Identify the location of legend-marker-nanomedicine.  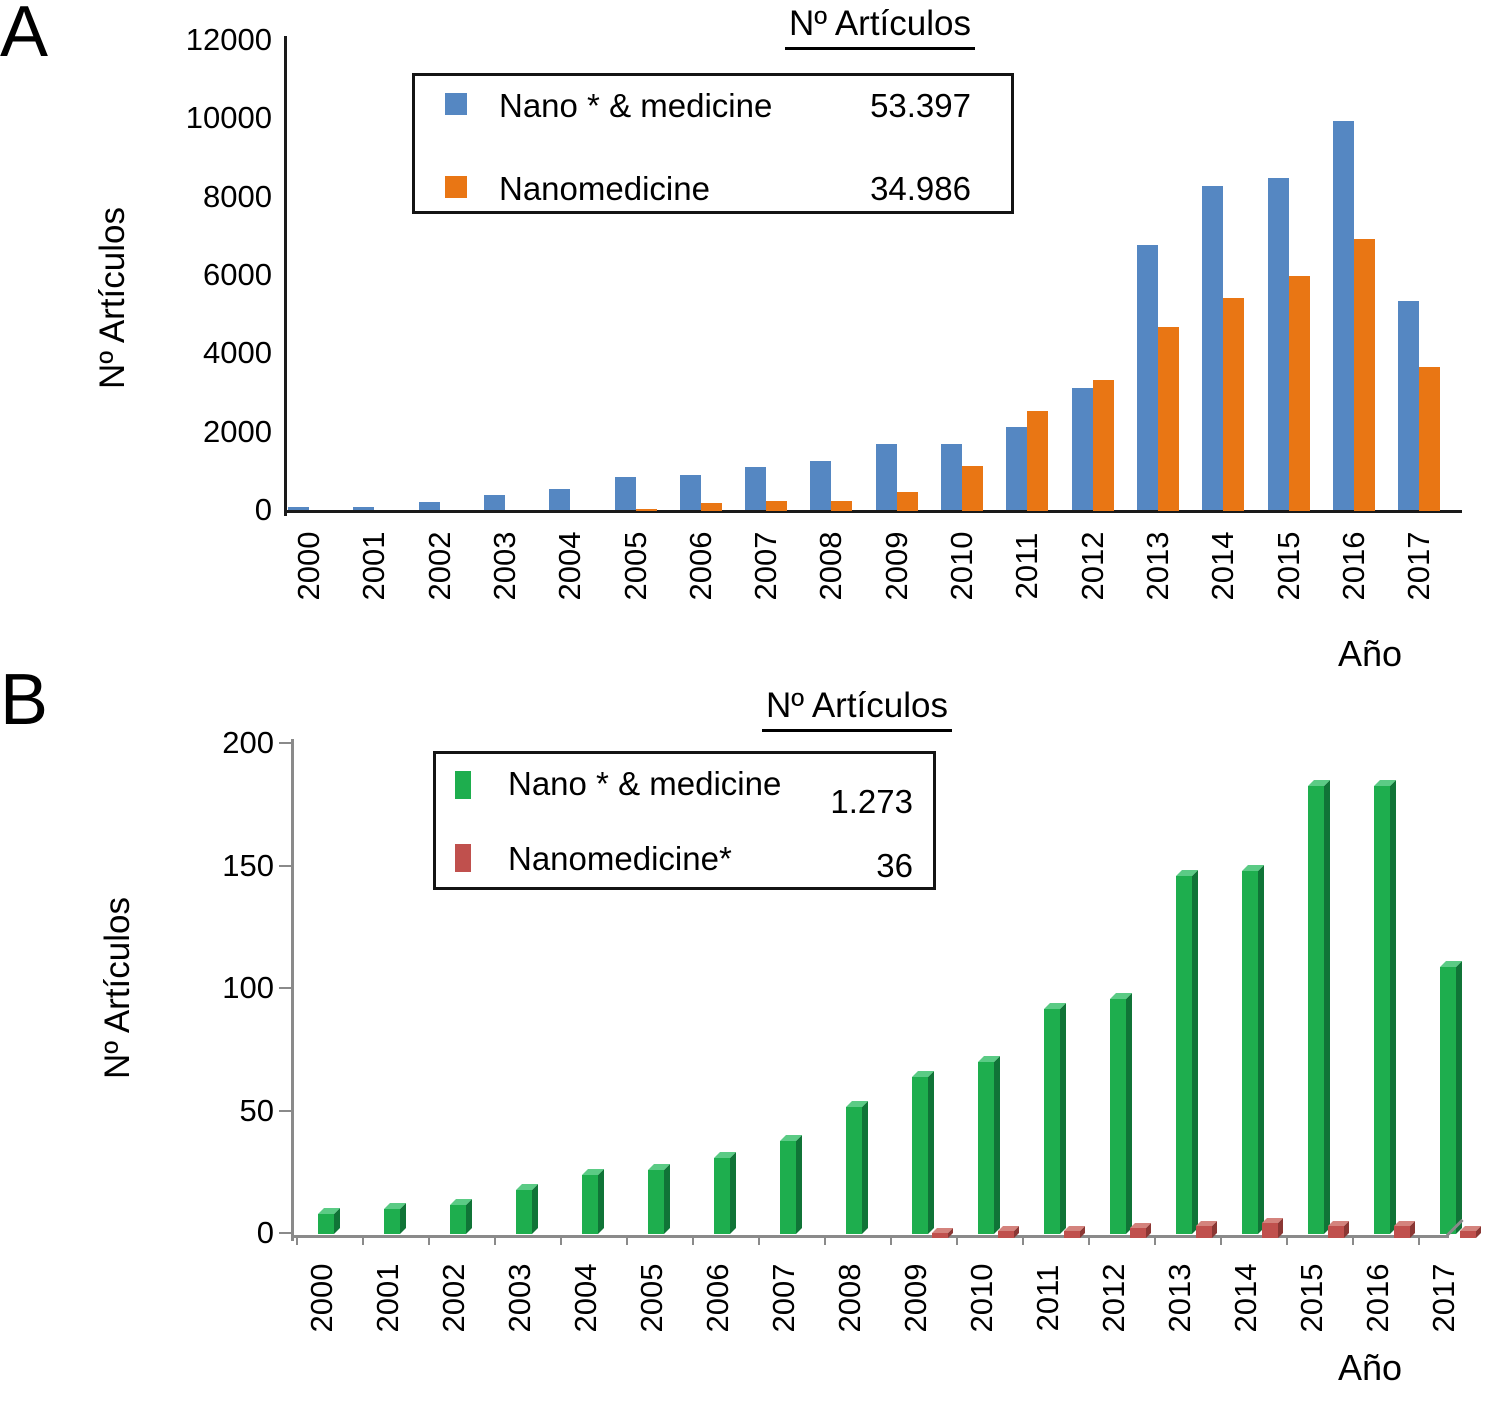
(456, 187).